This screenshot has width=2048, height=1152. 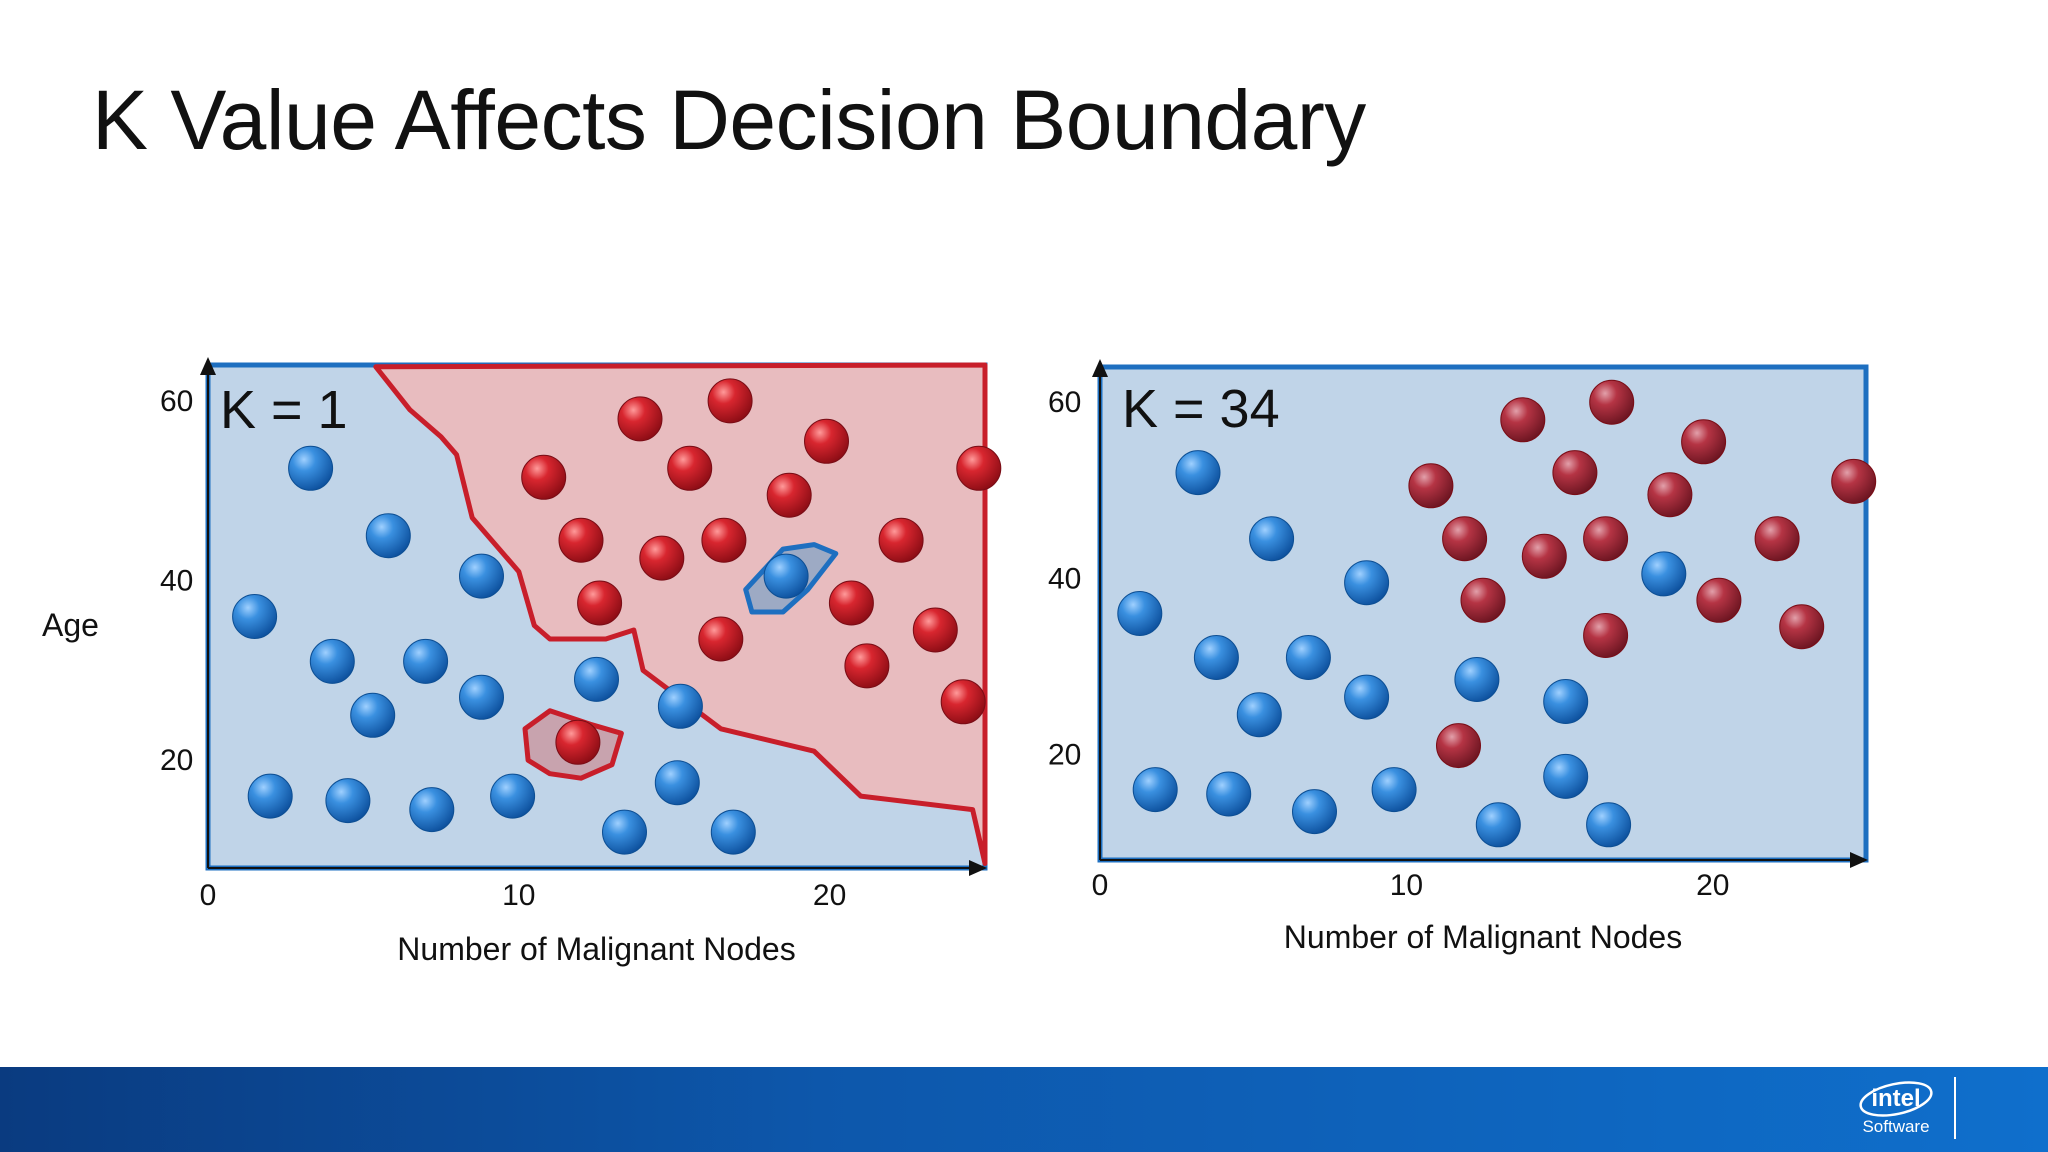 I want to click on footer-bar: intel Software, so click(x=1024, y=1109).